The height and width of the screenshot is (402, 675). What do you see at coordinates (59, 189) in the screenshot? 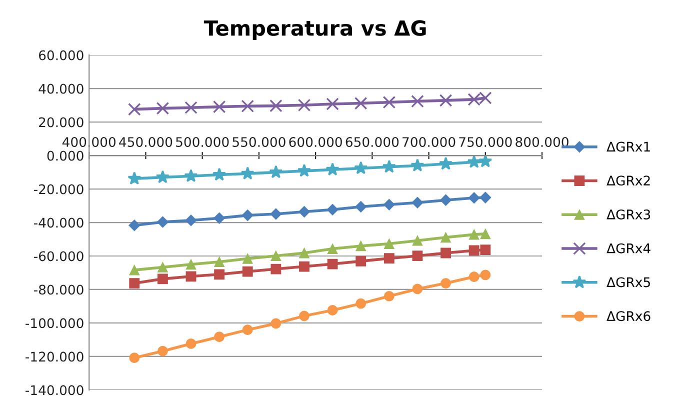
I see `y-tick-label: -20.000` at bounding box center [59, 189].